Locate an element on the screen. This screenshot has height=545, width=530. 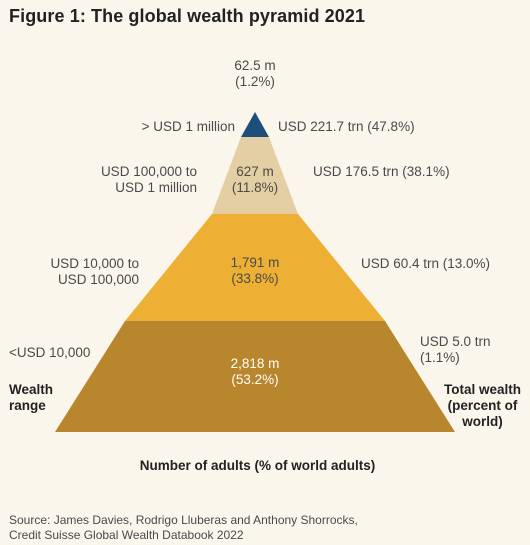
tier-3-adults-pct: (33.8%) is located at coordinates (255, 278).